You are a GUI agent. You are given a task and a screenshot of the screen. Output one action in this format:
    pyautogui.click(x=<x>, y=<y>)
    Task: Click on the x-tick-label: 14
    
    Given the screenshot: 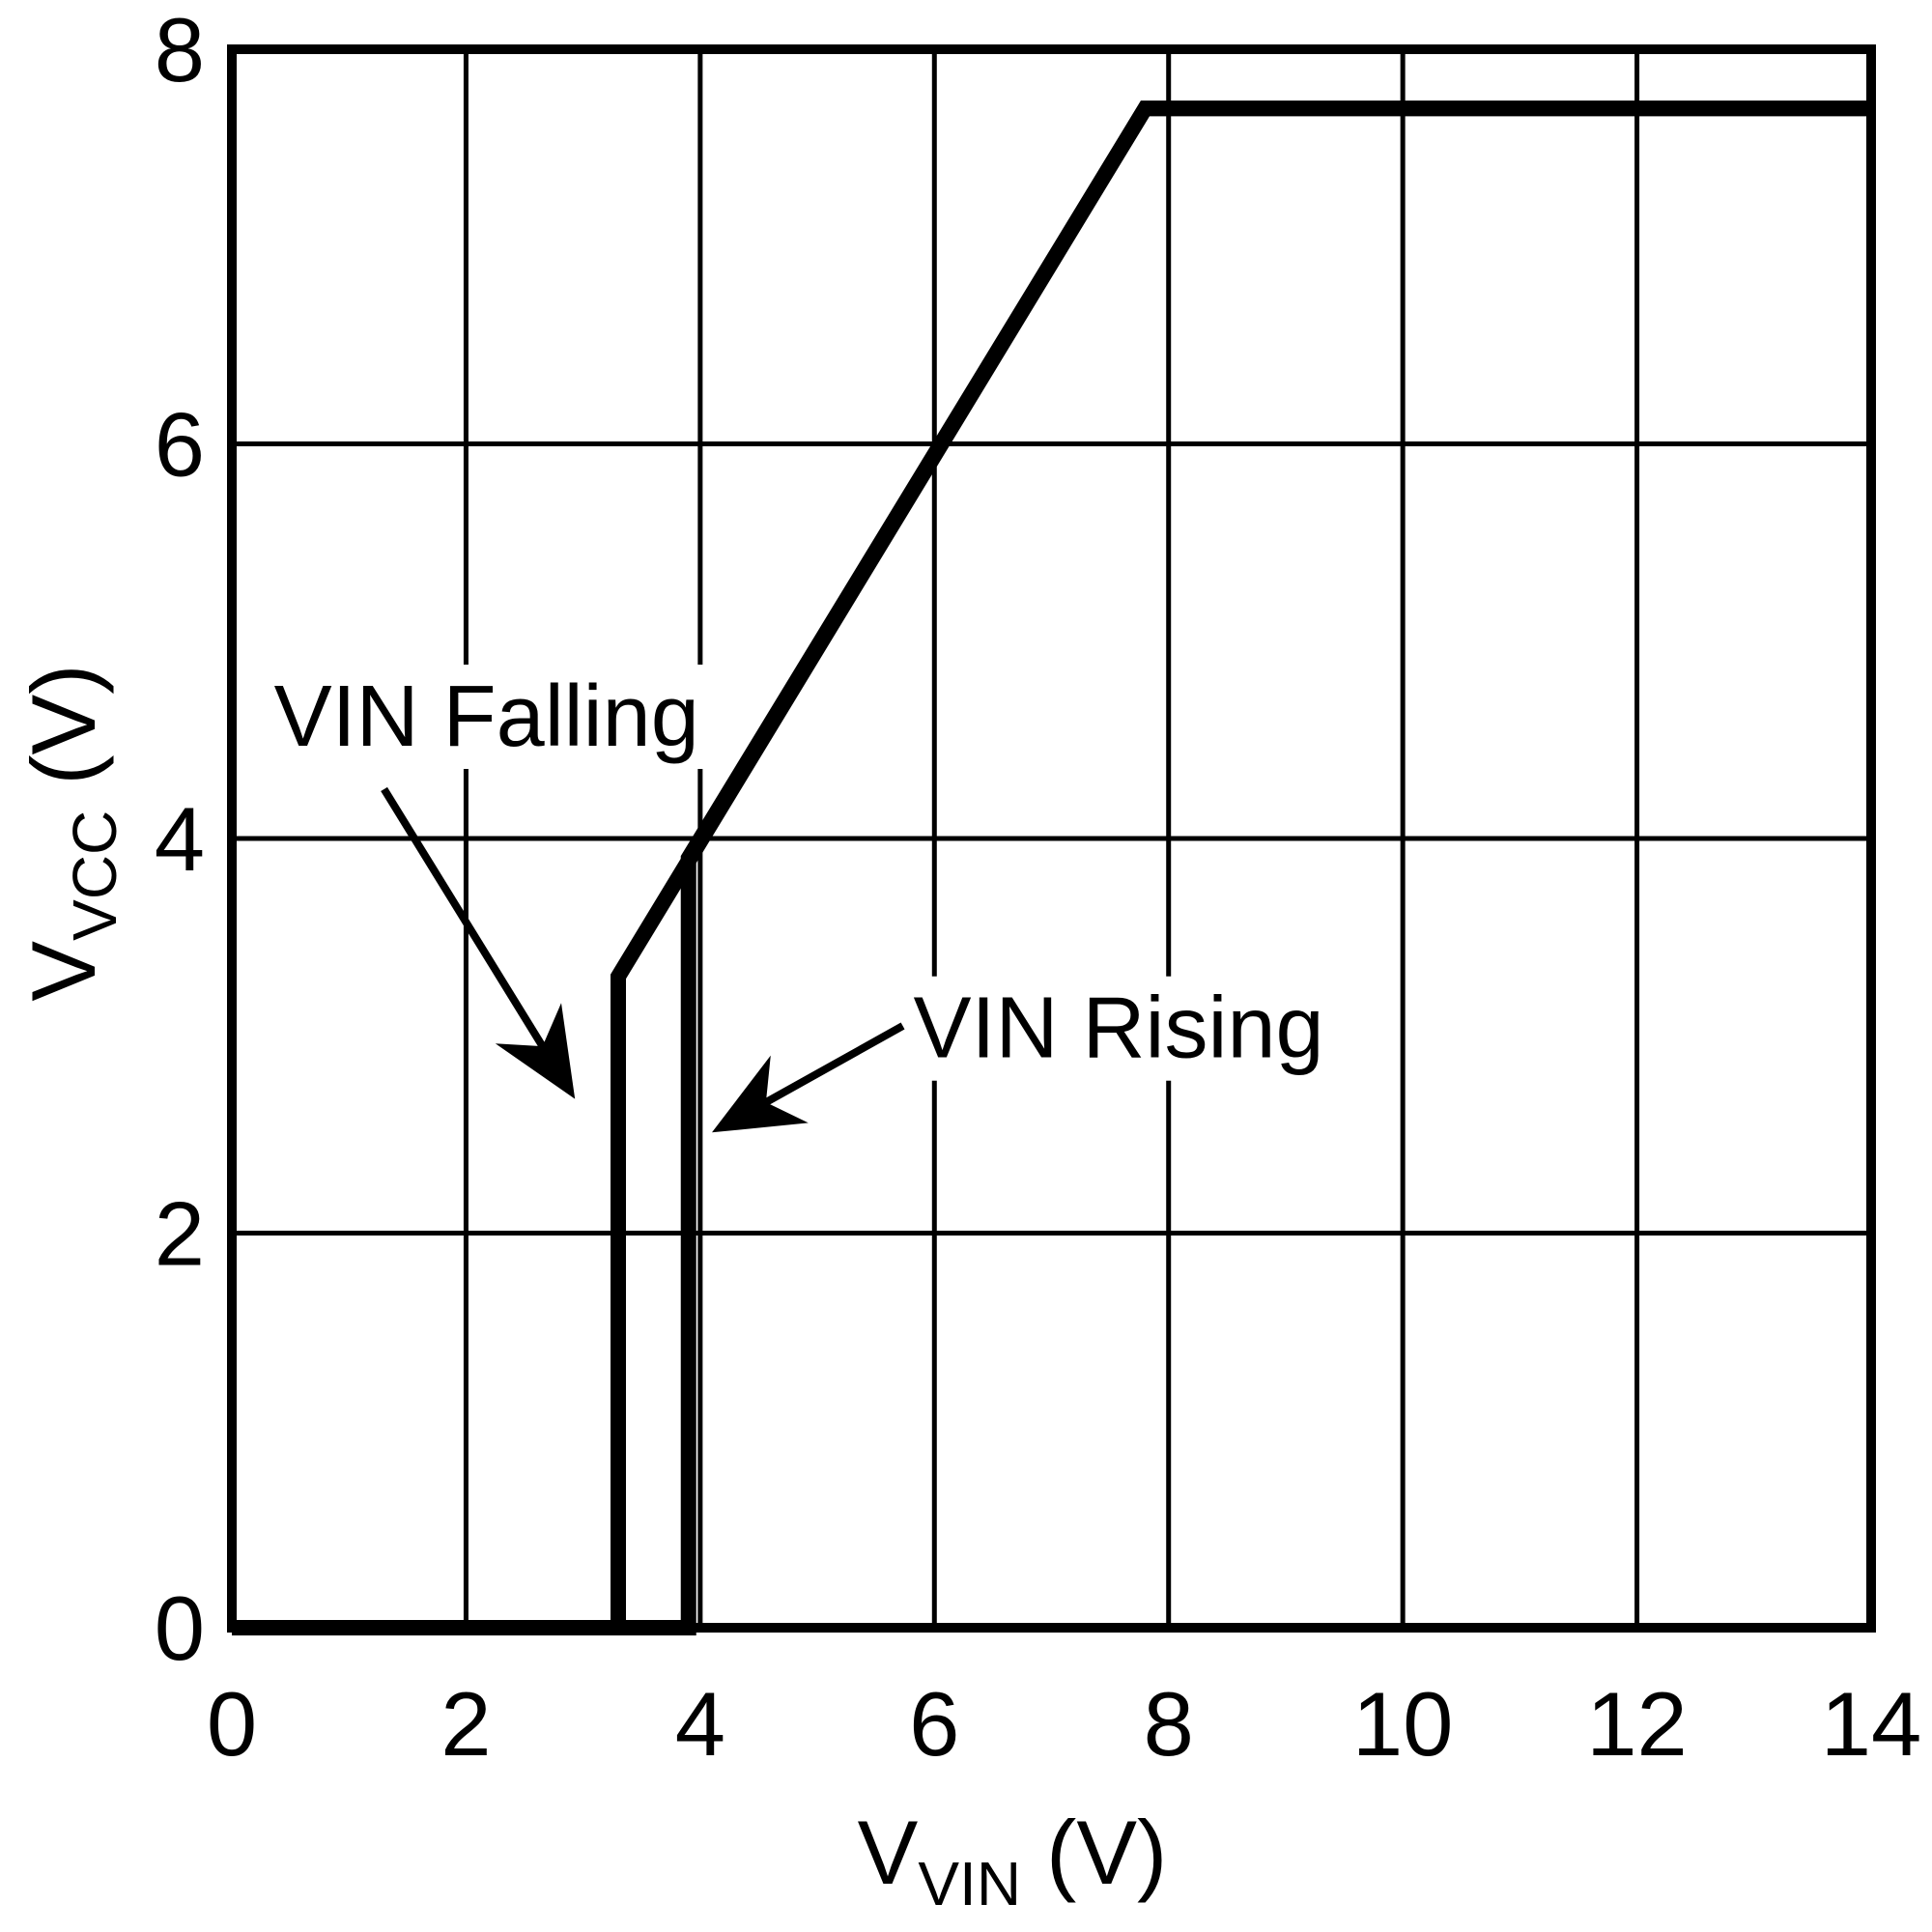 What is the action you would take?
    pyautogui.click(x=1871, y=1724)
    